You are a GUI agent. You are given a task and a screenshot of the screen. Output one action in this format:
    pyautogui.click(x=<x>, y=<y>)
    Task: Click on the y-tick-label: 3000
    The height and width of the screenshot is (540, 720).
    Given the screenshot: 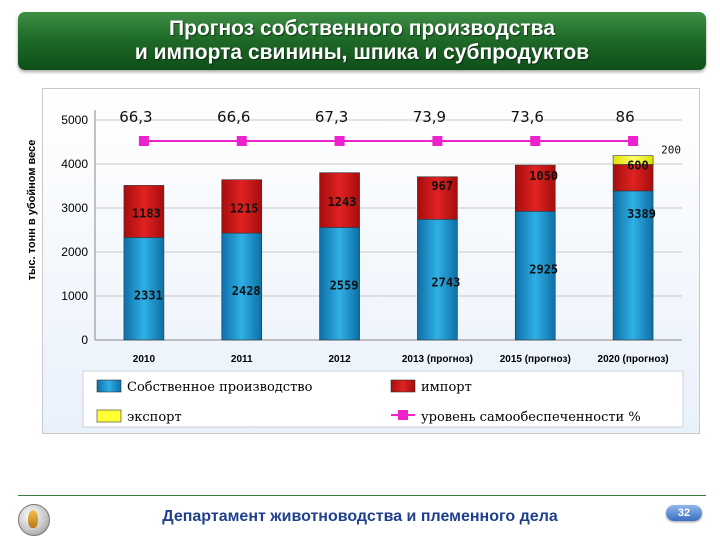 What is the action you would take?
    pyautogui.click(x=74, y=208)
    